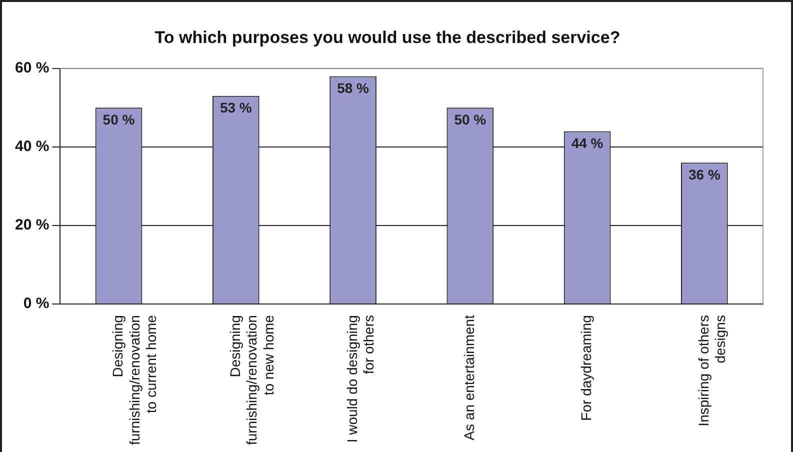 The height and width of the screenshot is (452, 793). Describe the element at coordinates (469, 377) in the screenshot. I see `x-tick-label: As an entertainment` at that location.